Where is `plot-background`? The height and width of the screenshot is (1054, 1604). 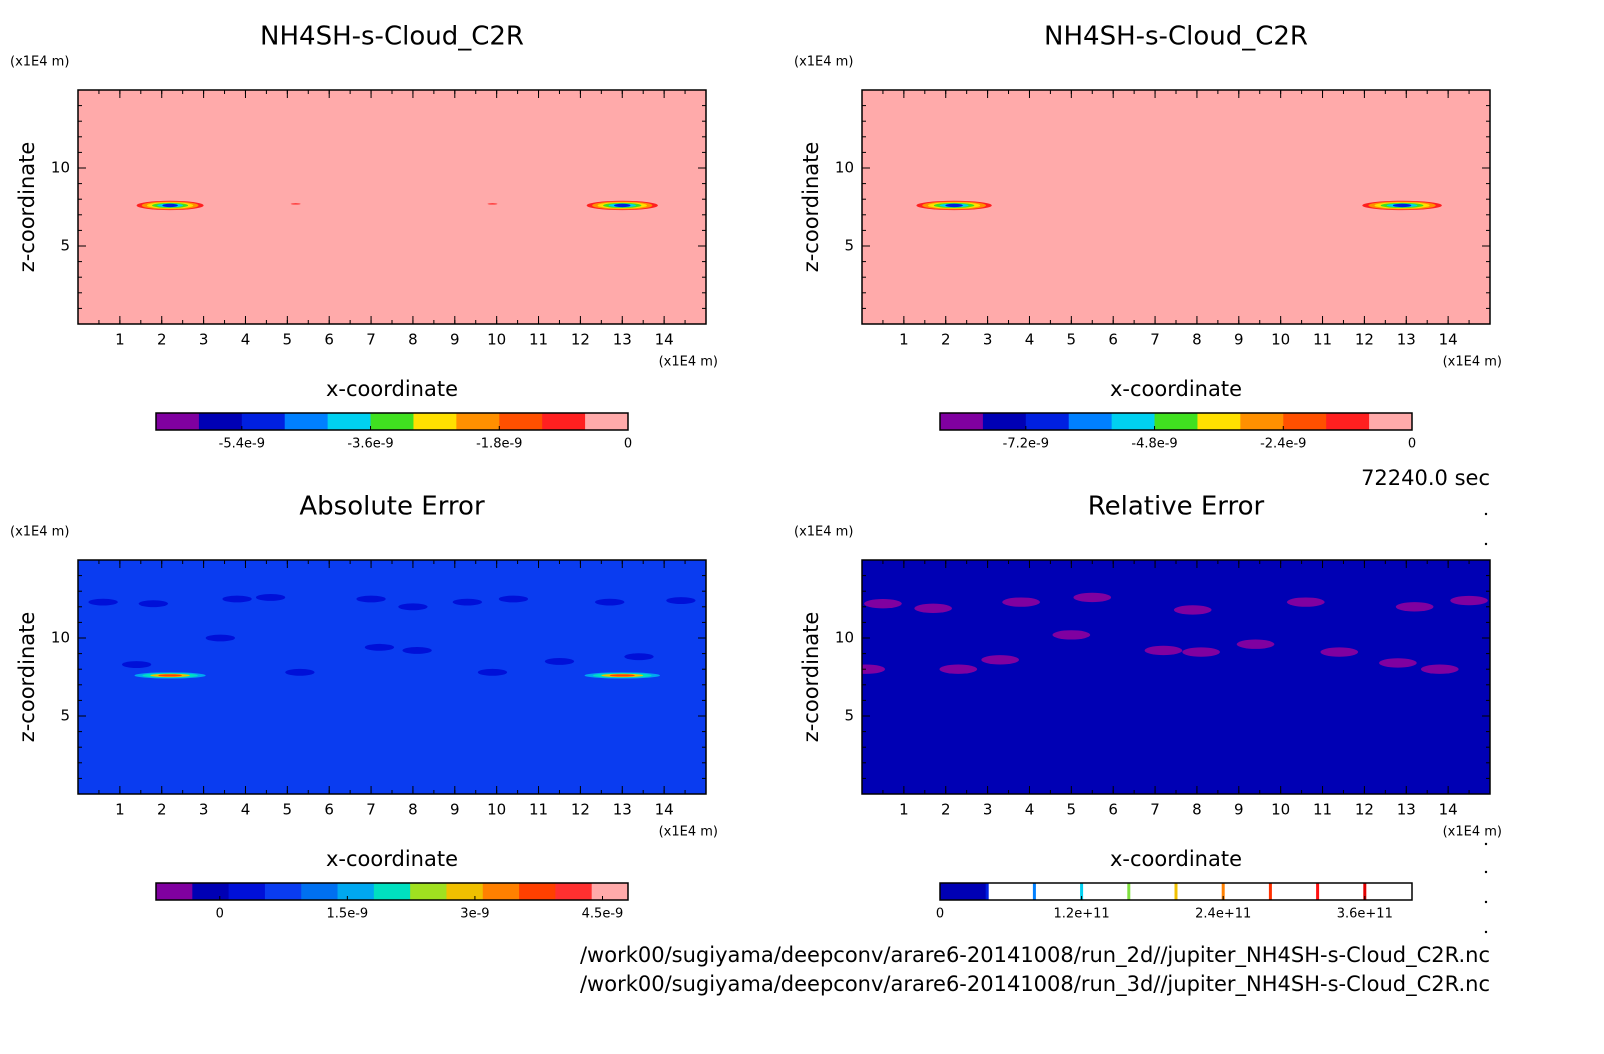
plot-background is located at coordinates (1176, 677).